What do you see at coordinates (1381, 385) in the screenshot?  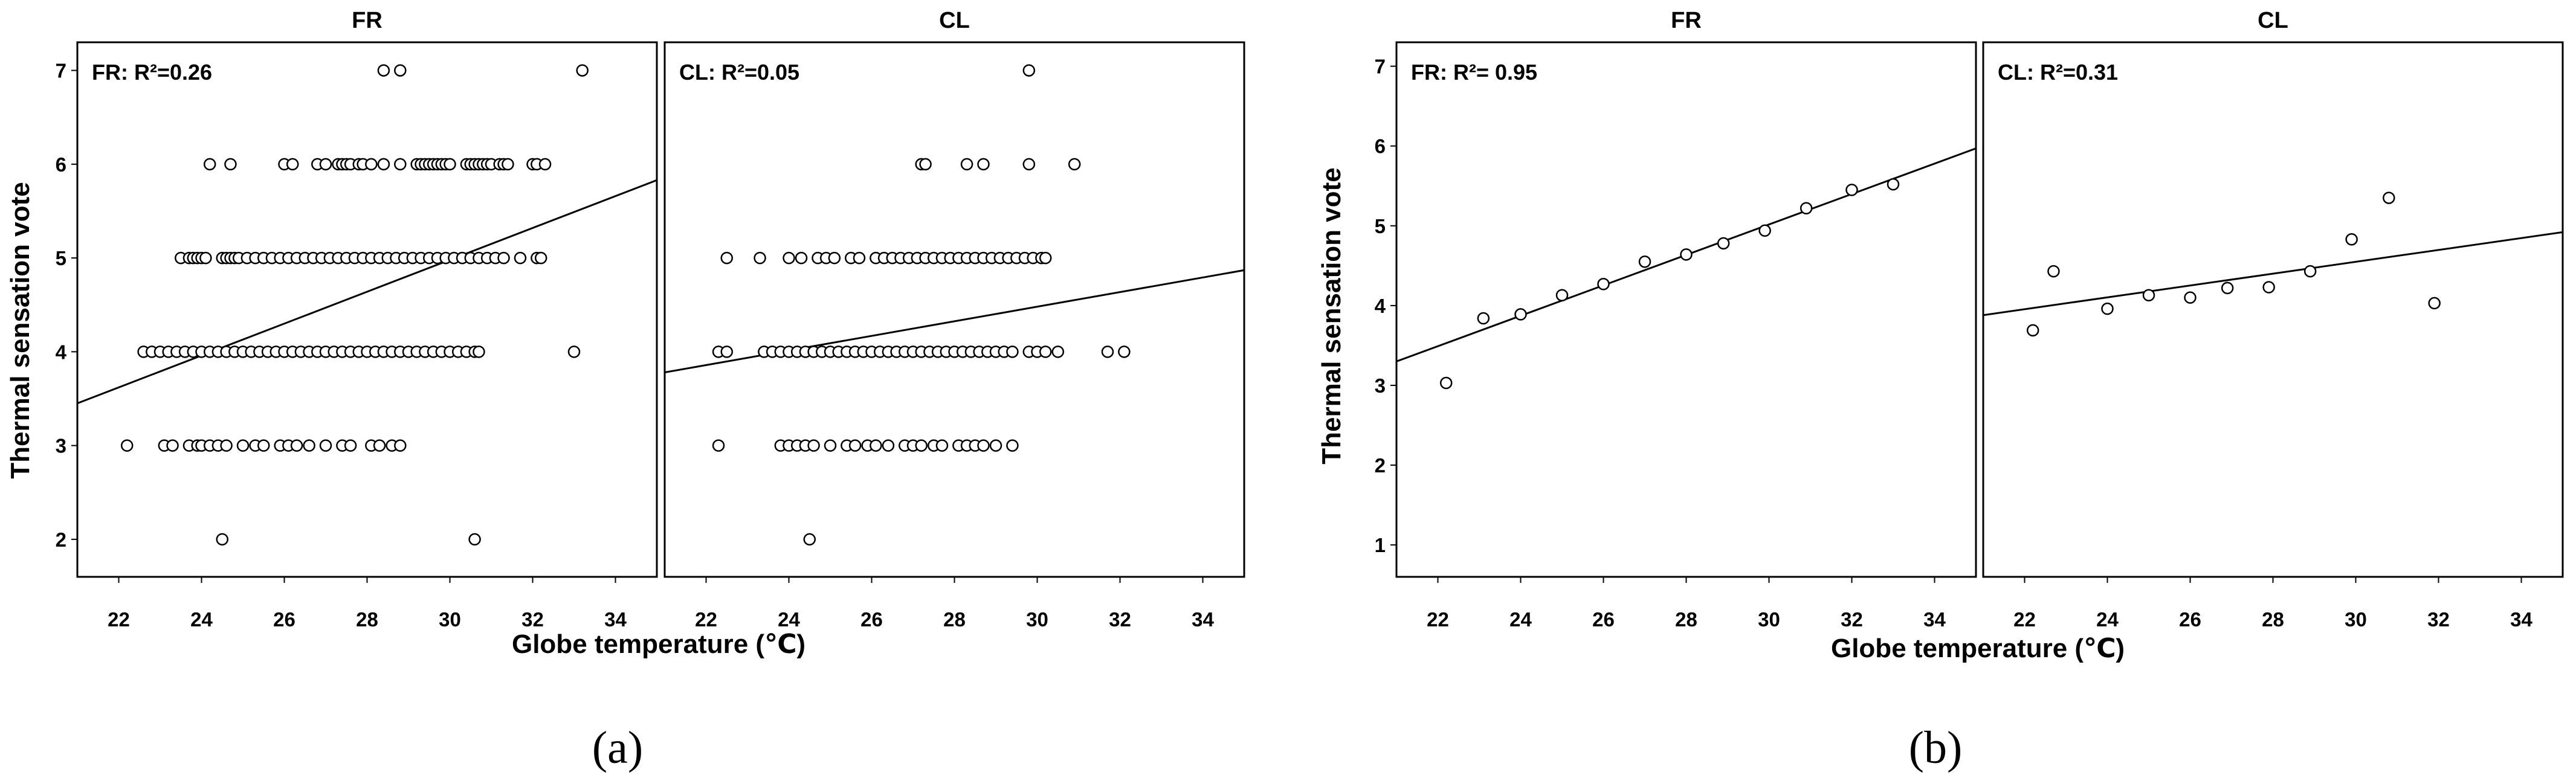 I see `y-tick-label: 3` at bounding box center [1381, 385].